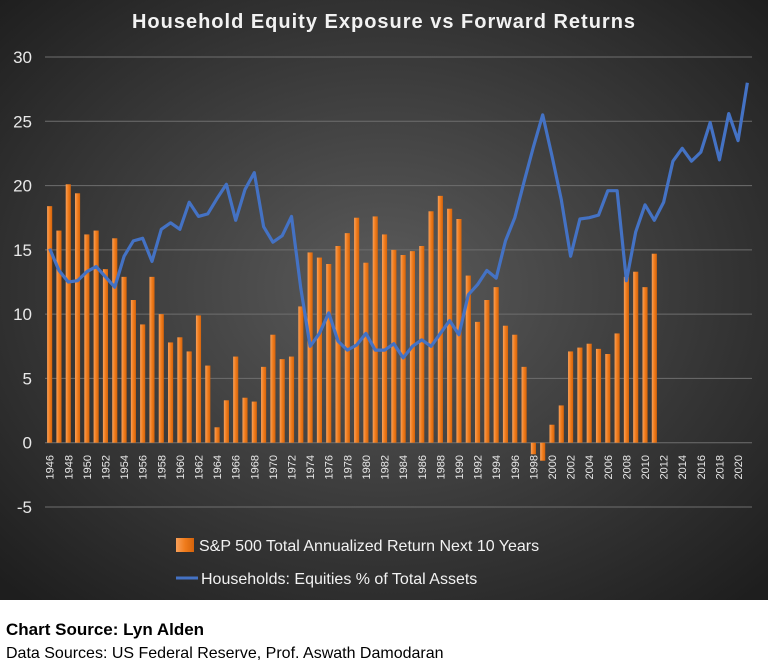 Image resolution: width=768 pixels, height=670 pixels. Describe the element at coordinates (339, 579) in the screenshot. I see `legend-label-line: Households: Equities % of Total Assets` at that location.